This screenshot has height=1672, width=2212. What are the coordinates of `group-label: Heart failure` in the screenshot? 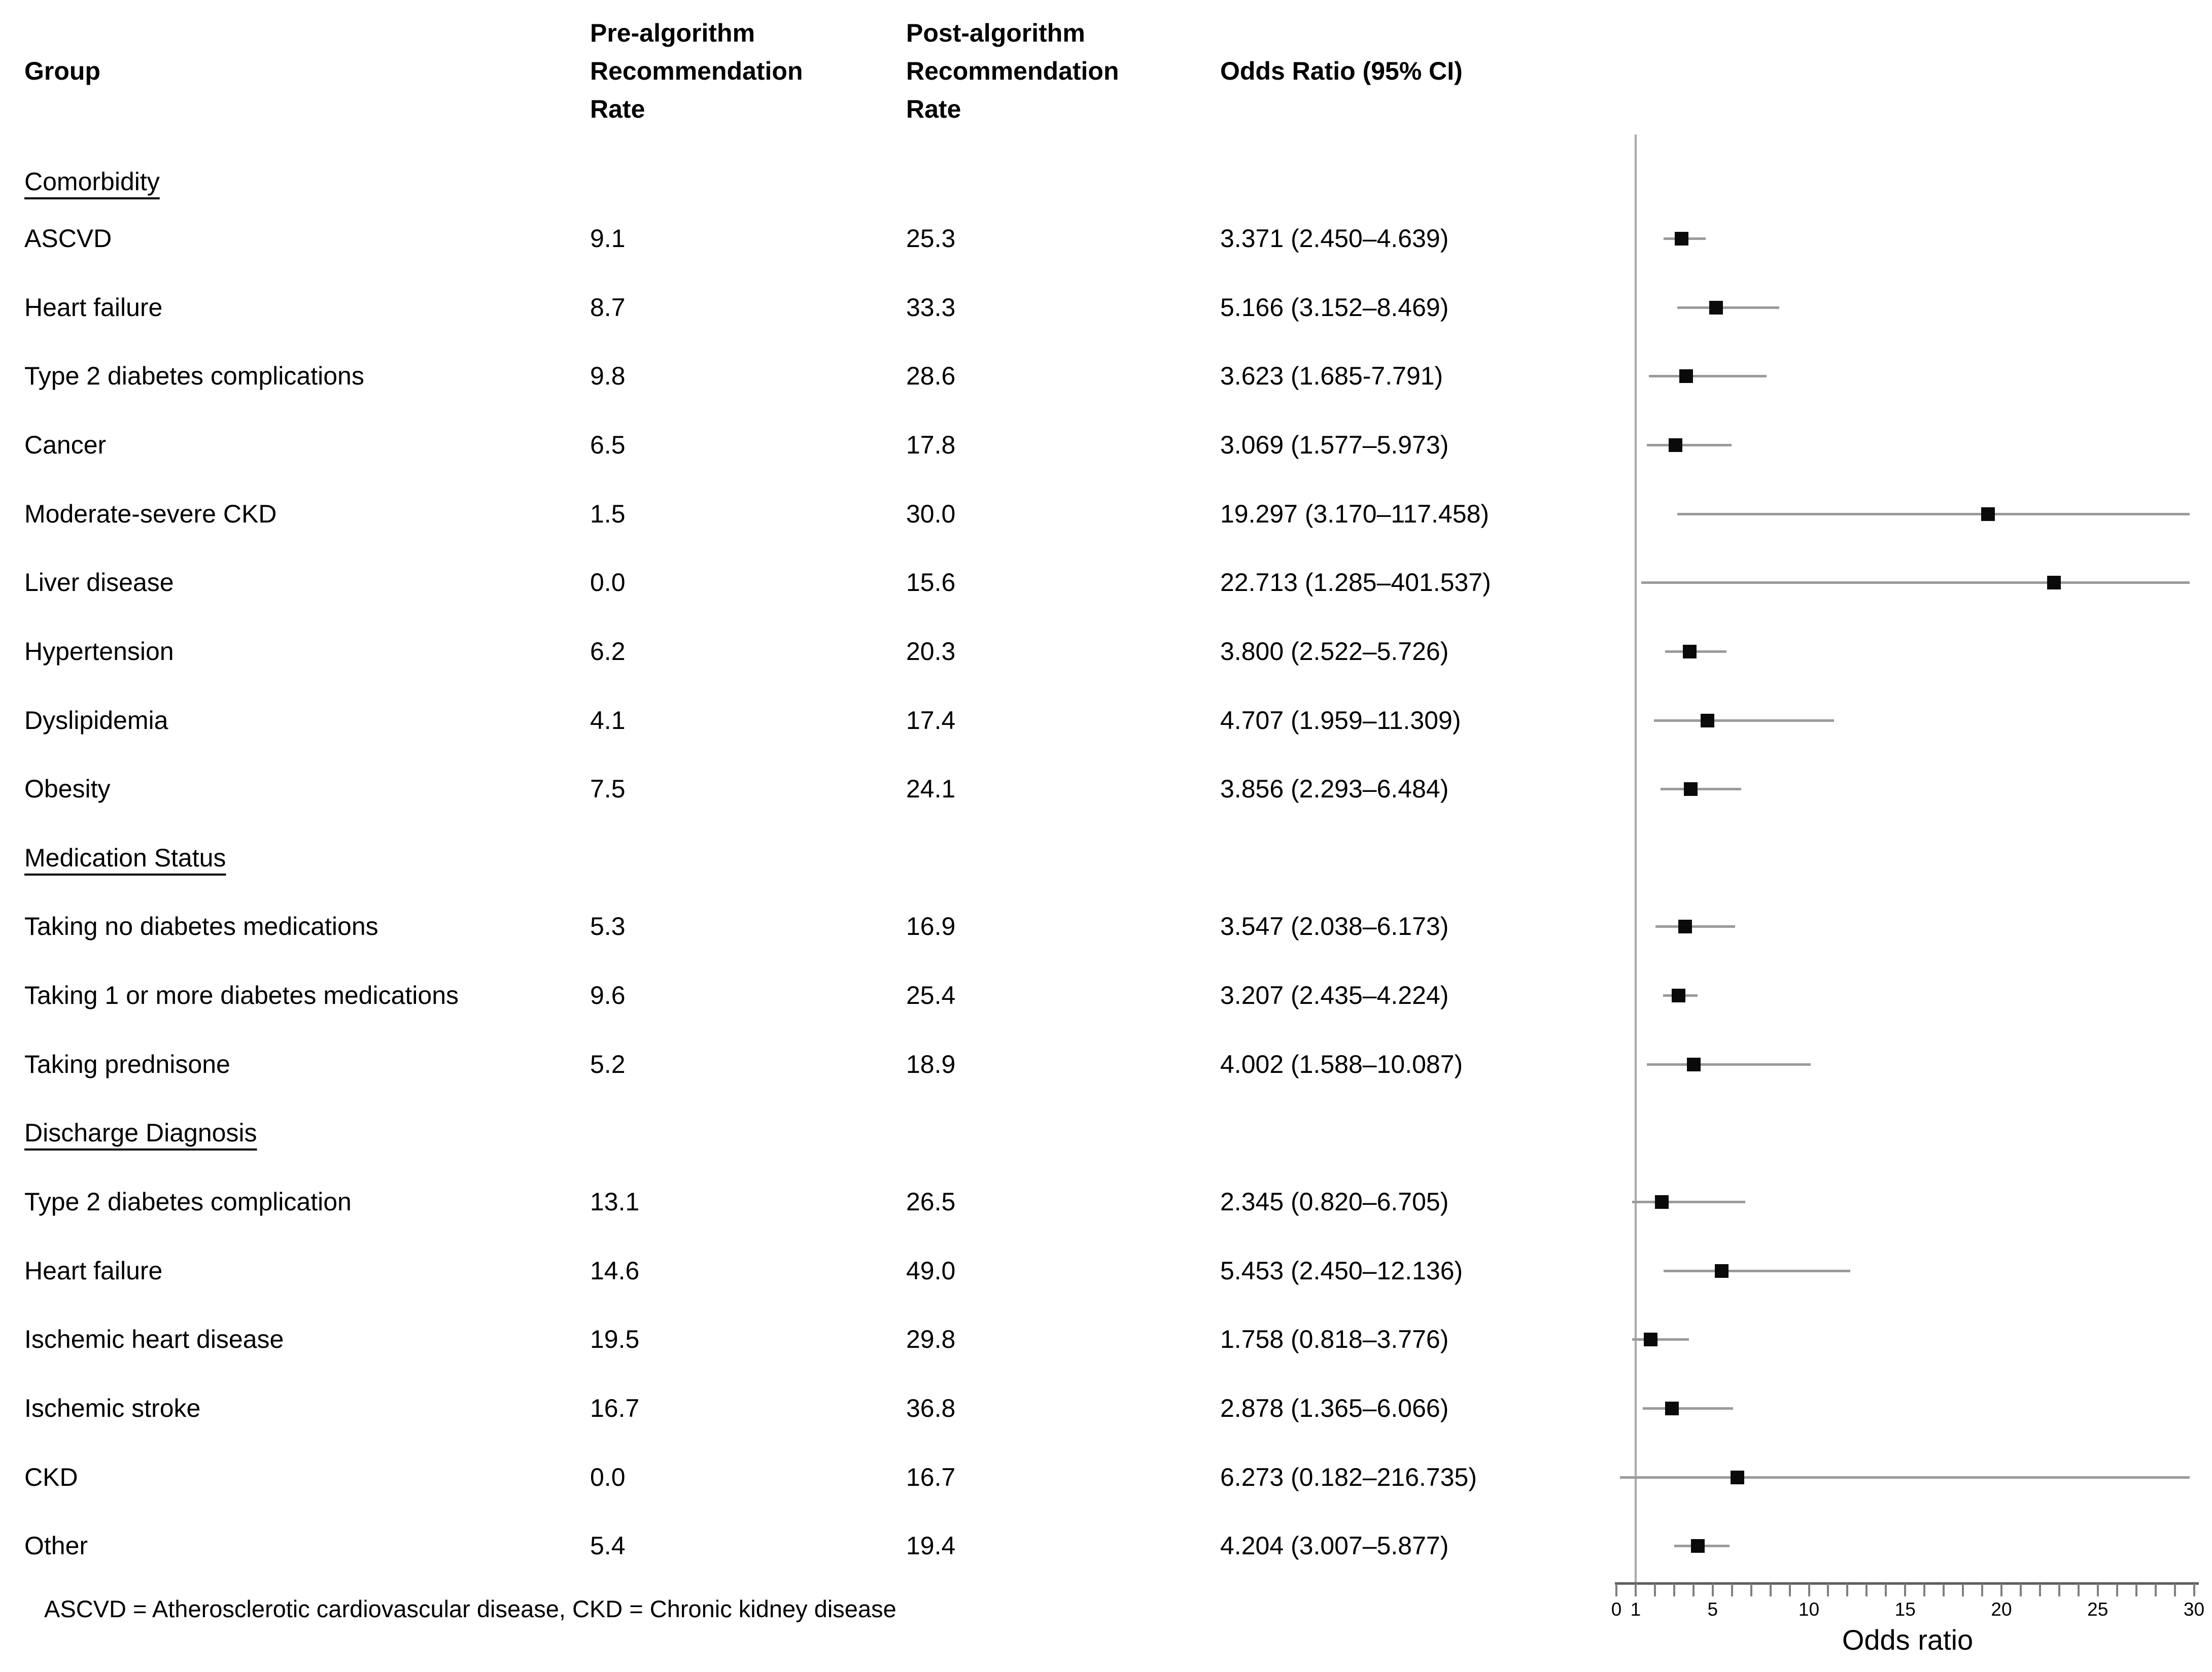 It's located at (93, 307).